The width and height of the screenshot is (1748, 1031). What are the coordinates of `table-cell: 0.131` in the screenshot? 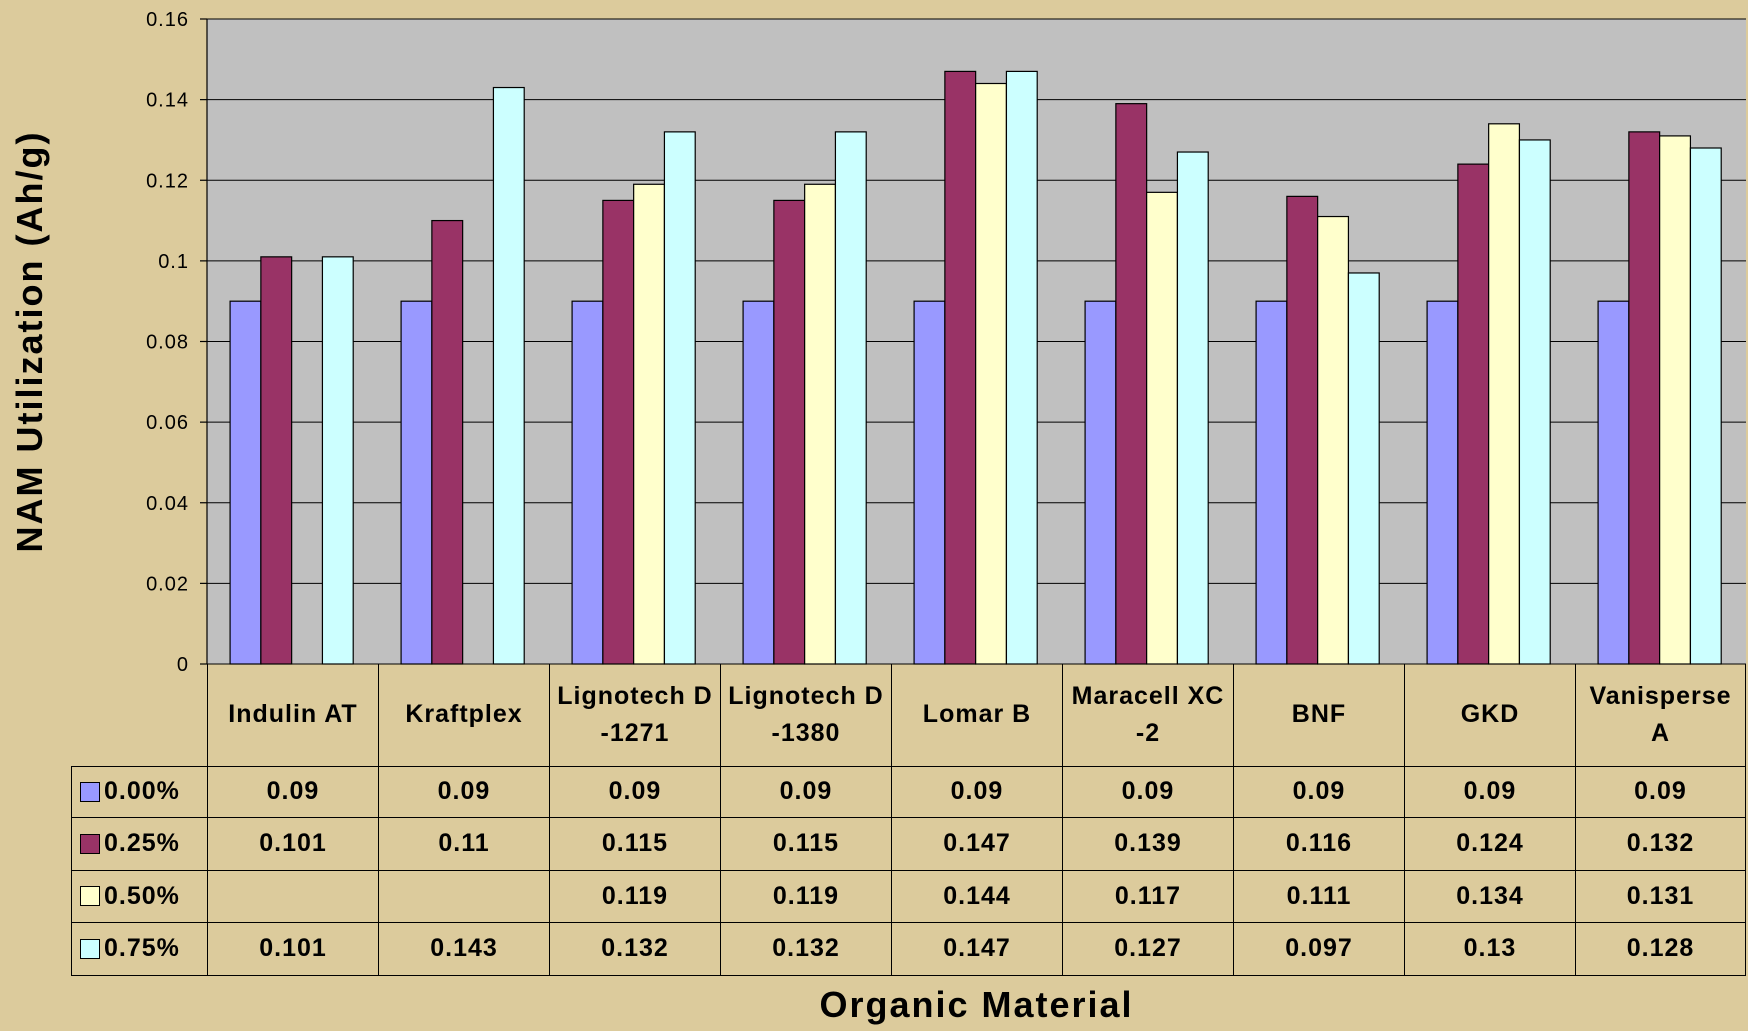 It's located at (1660, 897).